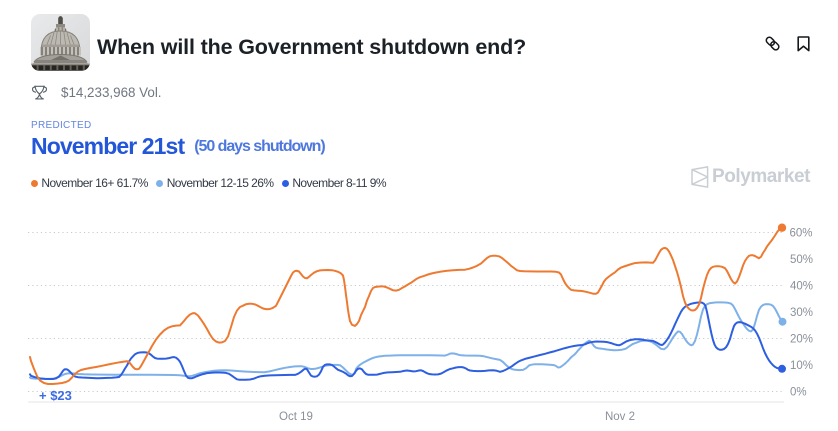  I want to click on svg-text: 20%, so click(801, 340).